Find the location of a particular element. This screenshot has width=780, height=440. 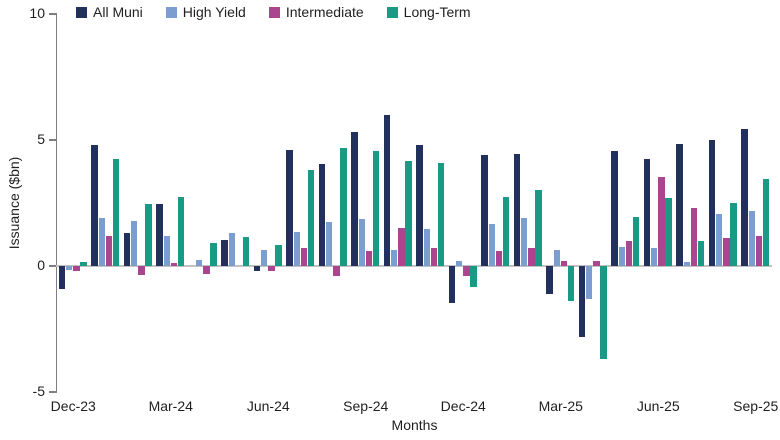

x-tick-label: Sep-25 is located at coordinates (756, 406).